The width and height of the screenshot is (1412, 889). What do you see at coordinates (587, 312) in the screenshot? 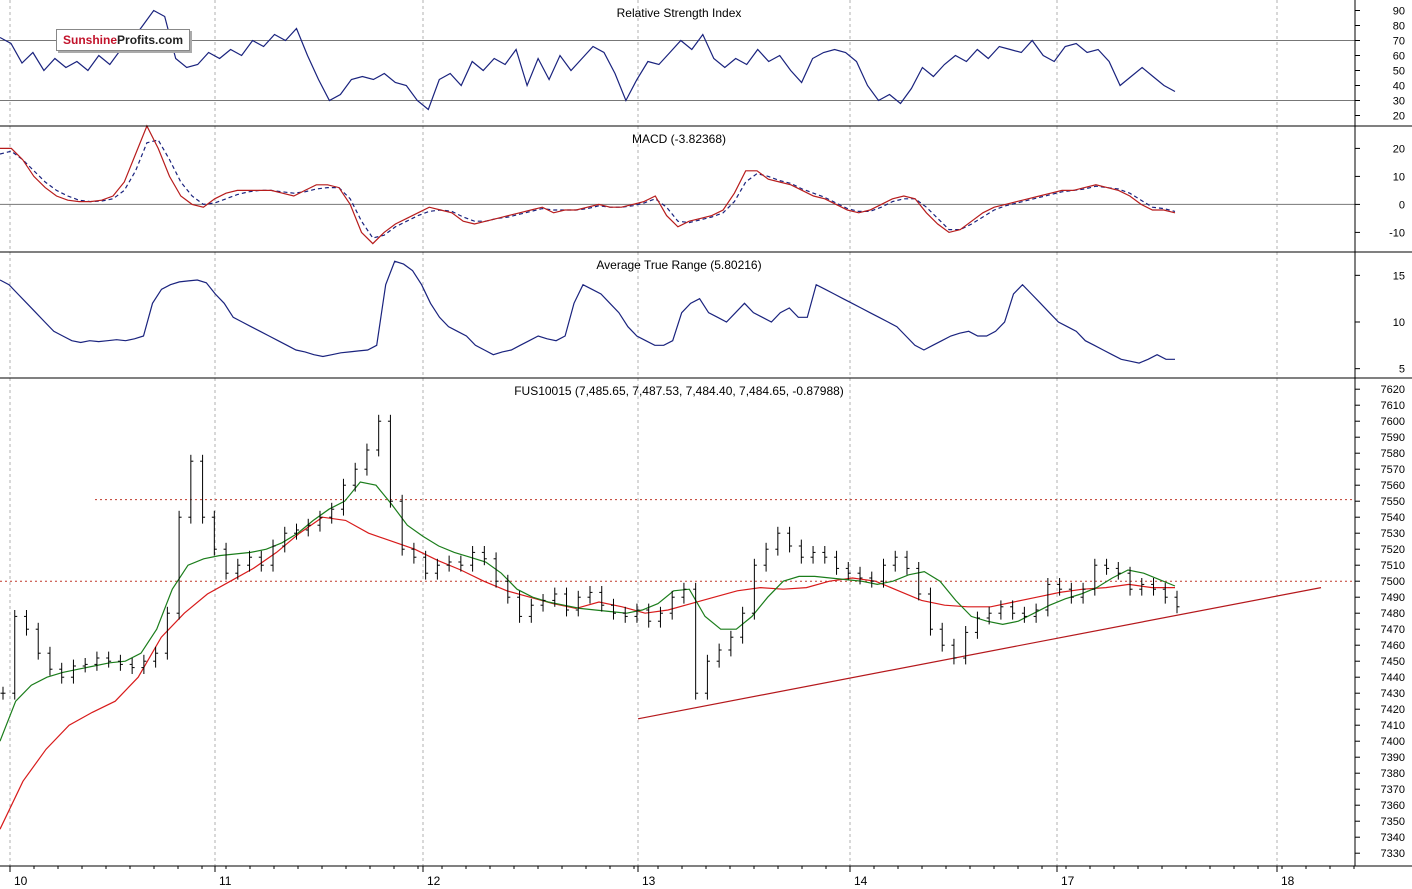
I see `atr-line` at bounding box center [587, 312].